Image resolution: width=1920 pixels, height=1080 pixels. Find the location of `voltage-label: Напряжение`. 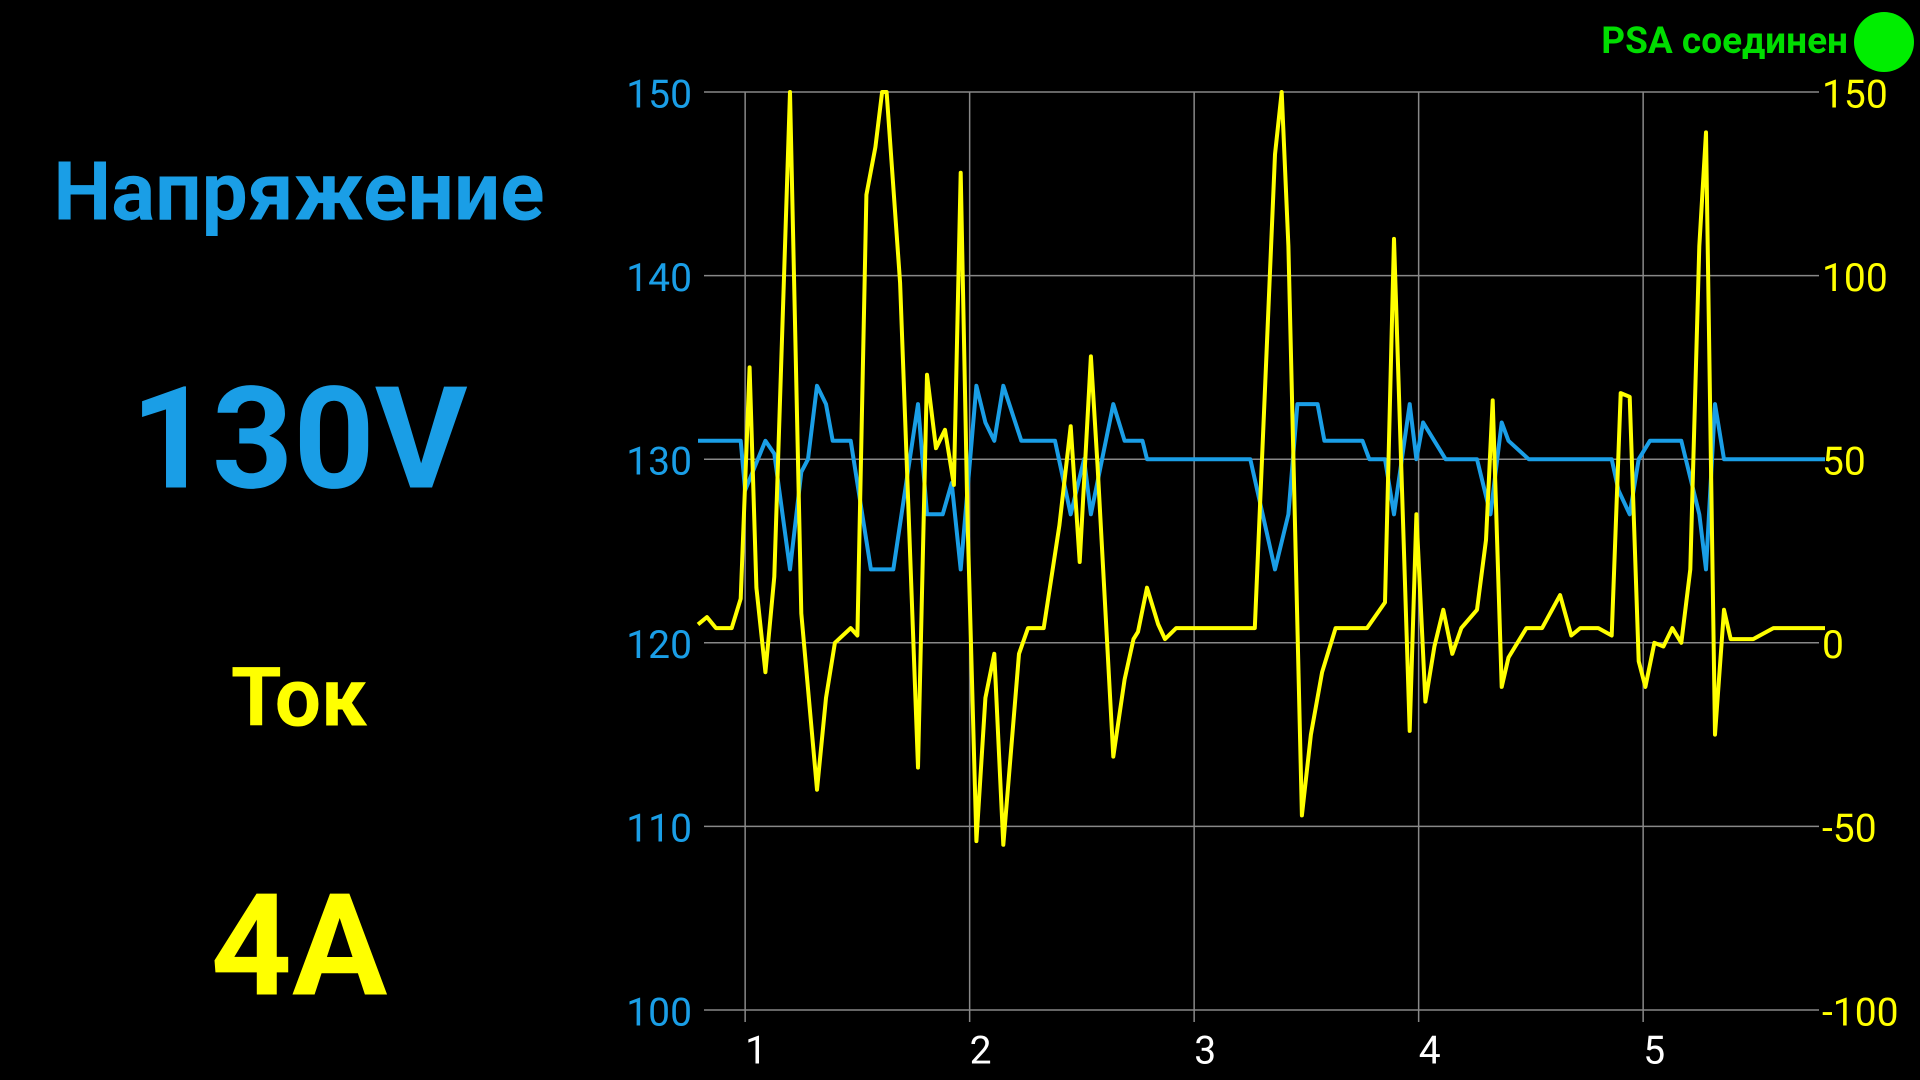

voltage-label: Напряжение is located at coordinates (298, 193).